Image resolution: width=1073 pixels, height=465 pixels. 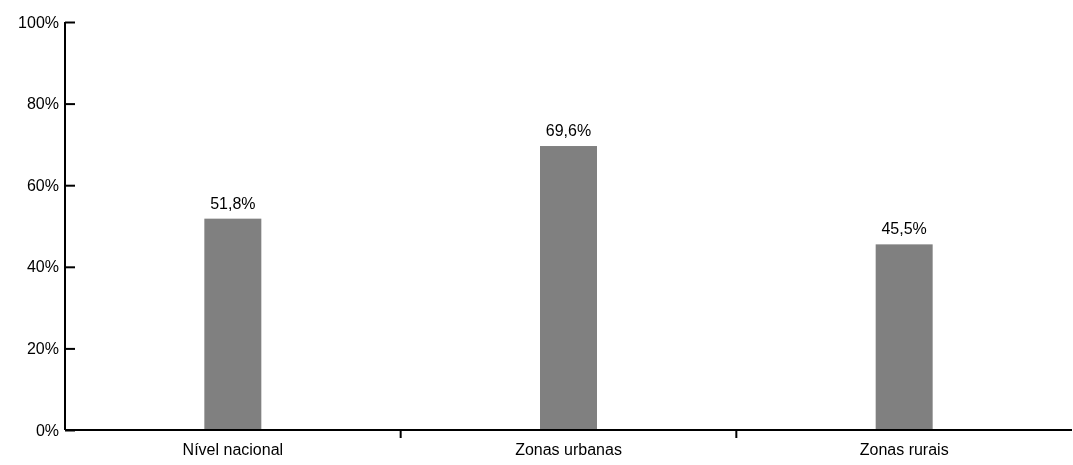 I want to click on data-label: 69,6%, so click(x=568, y=131).